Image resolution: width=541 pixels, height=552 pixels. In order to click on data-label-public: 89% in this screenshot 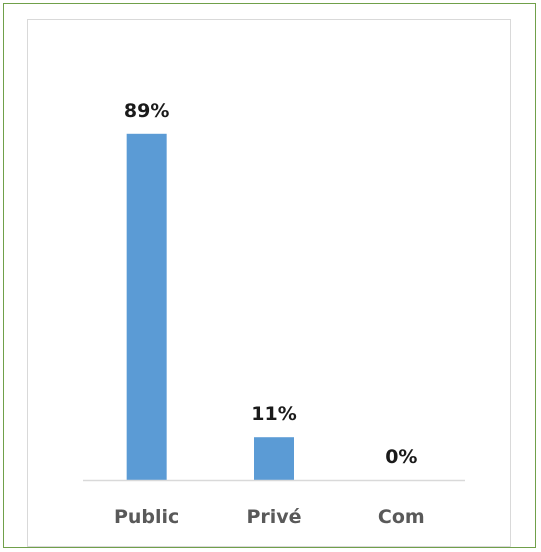, I will do `click(146, 111)`.